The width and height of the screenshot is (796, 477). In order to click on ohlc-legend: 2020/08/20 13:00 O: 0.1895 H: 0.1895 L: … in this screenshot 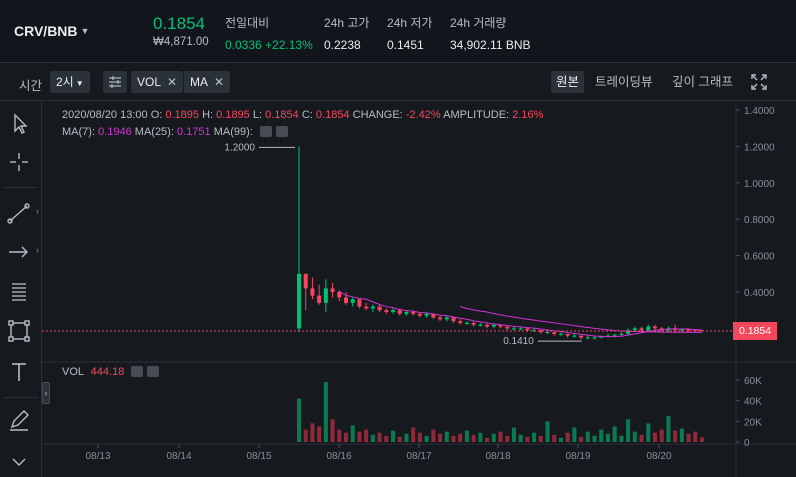, I will do `click(302, 115)`.